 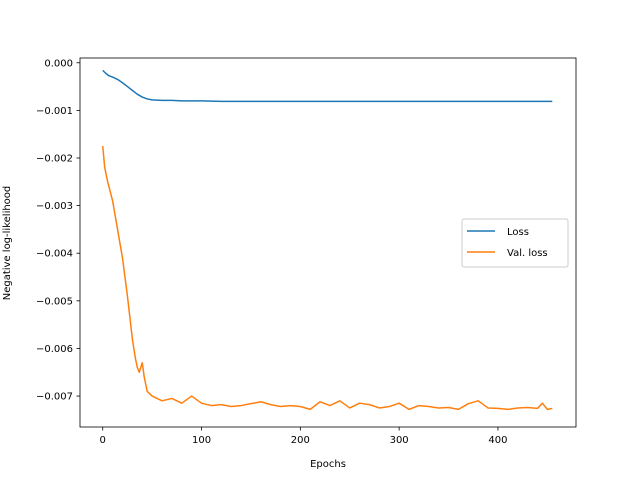 I want to click on series-line-loss, so click(x=327, y=86).